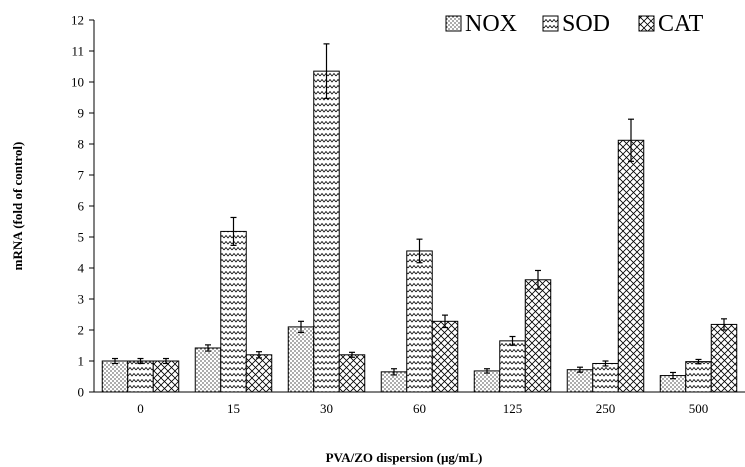 The height and width of the screenshot is (467, 745). I want to click on x-tick-label: 30, so click(326, 408).